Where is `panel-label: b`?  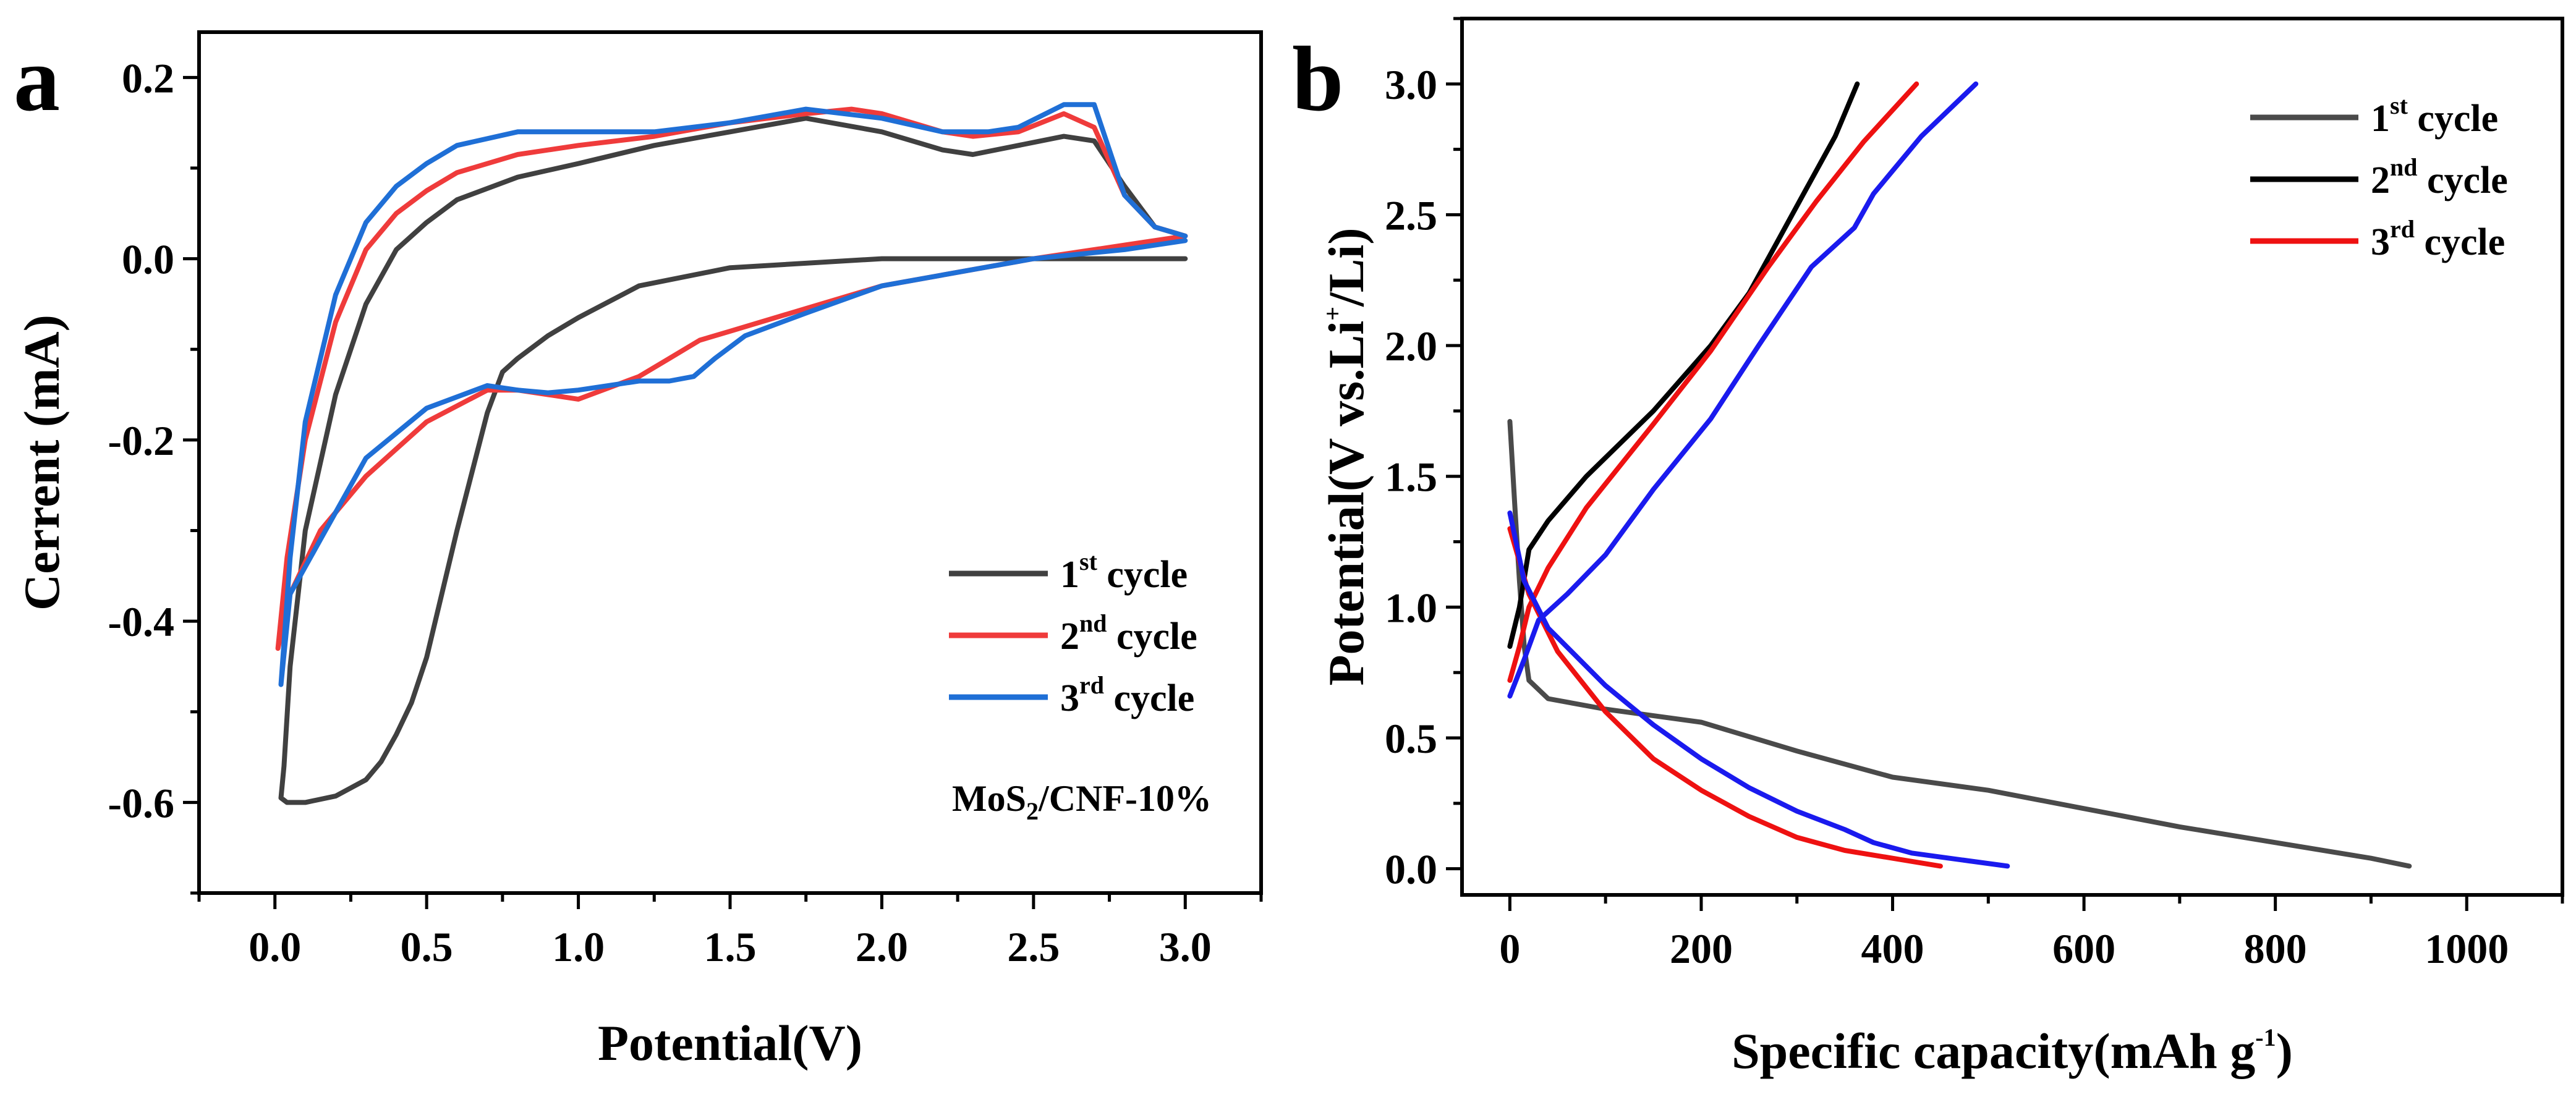 panel-label: b is located at coordinates (1317, 79).